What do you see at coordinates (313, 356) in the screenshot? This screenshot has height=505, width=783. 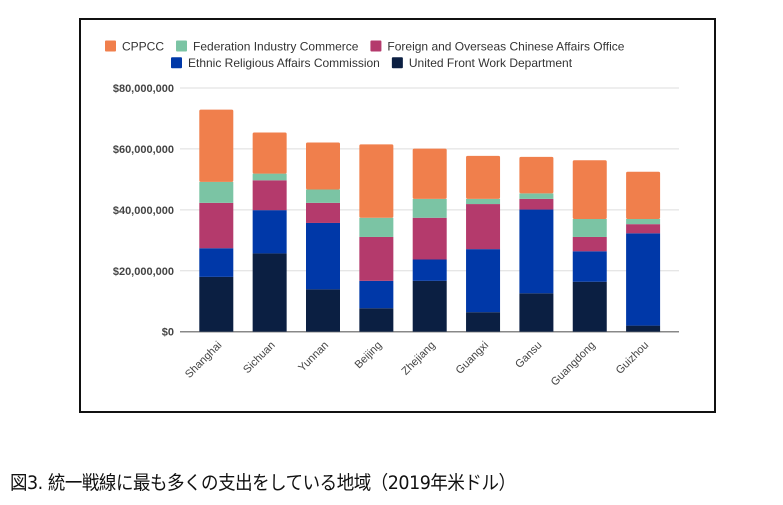 I see `x-tick-label: Yunnan` at bounding box center [313, 356].